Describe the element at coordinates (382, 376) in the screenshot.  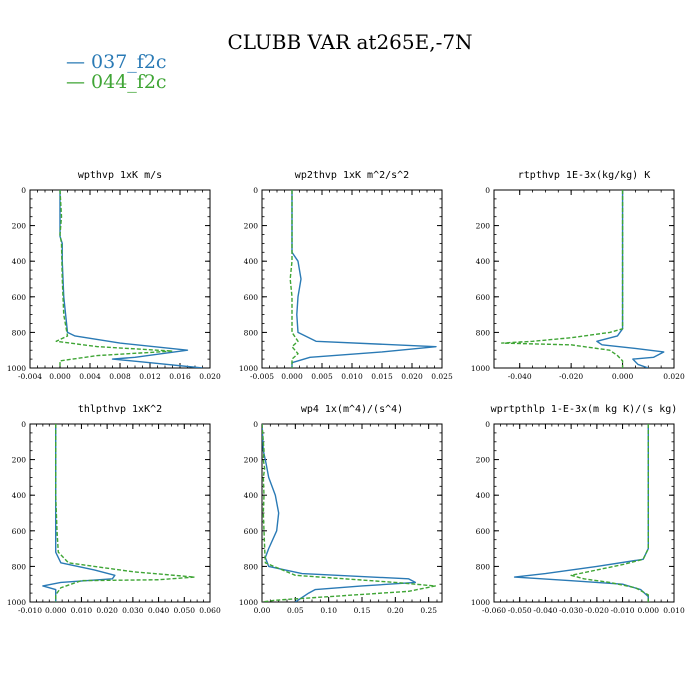
I see `x-tick-label: 0.015` at that location.